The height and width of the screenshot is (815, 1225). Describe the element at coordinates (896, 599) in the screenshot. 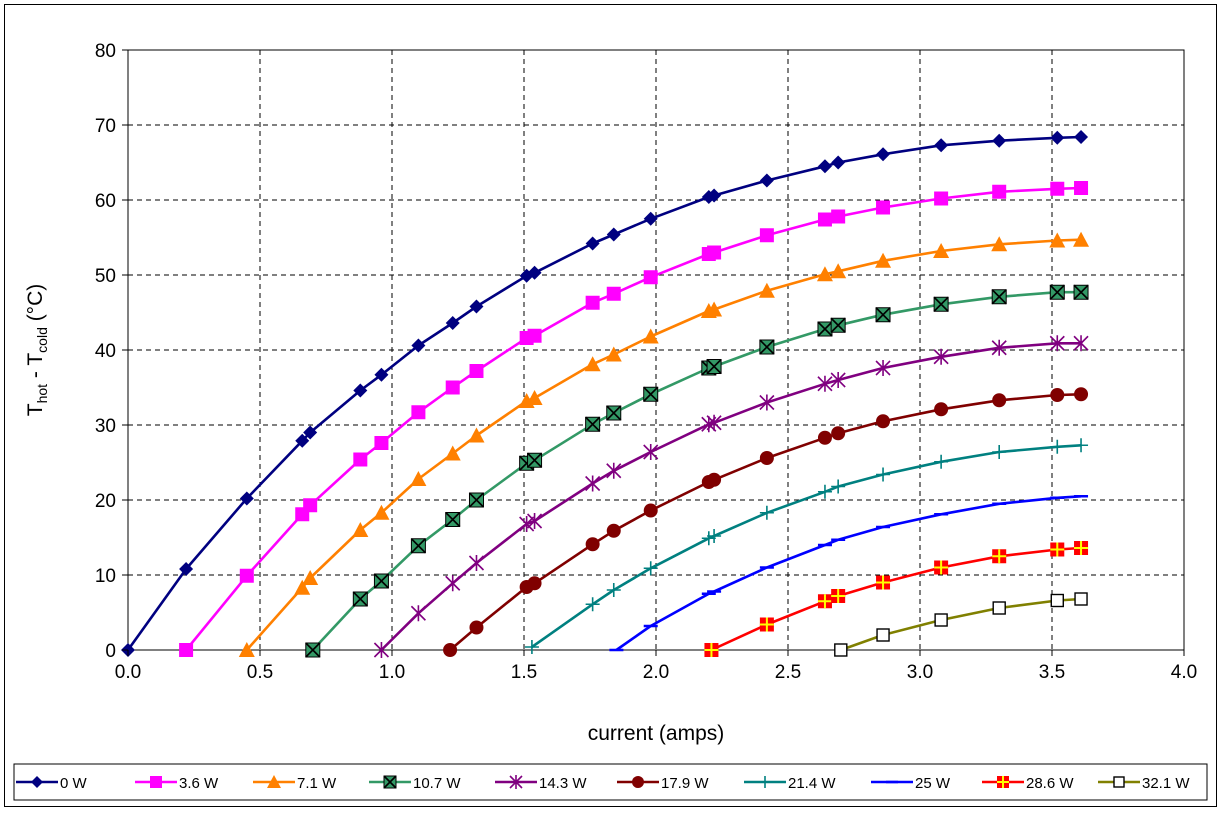

I see `series-28-6-w` at that location.